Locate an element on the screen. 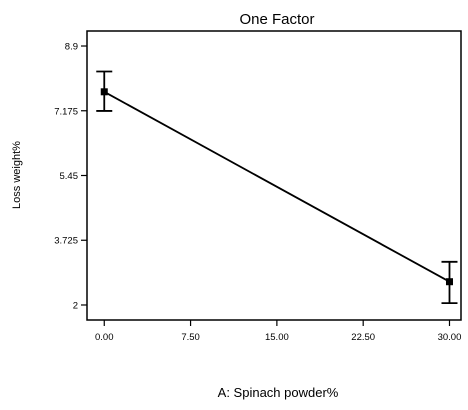 Image resolution: width=468 pixels, height=410 pixels. x-tick-label: 22.50 is located at coordinates (363, 337).